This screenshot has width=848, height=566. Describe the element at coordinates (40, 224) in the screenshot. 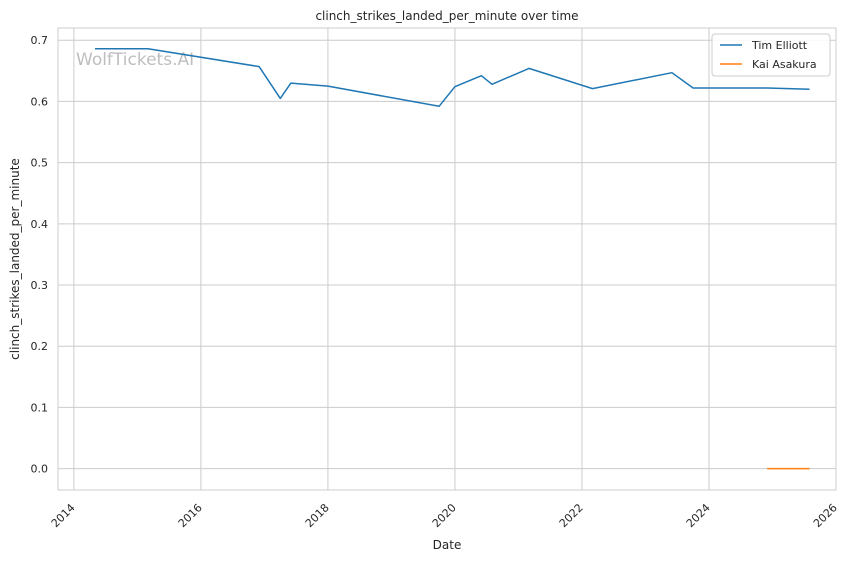

I see `y-tick-label: 0.4` at that location.